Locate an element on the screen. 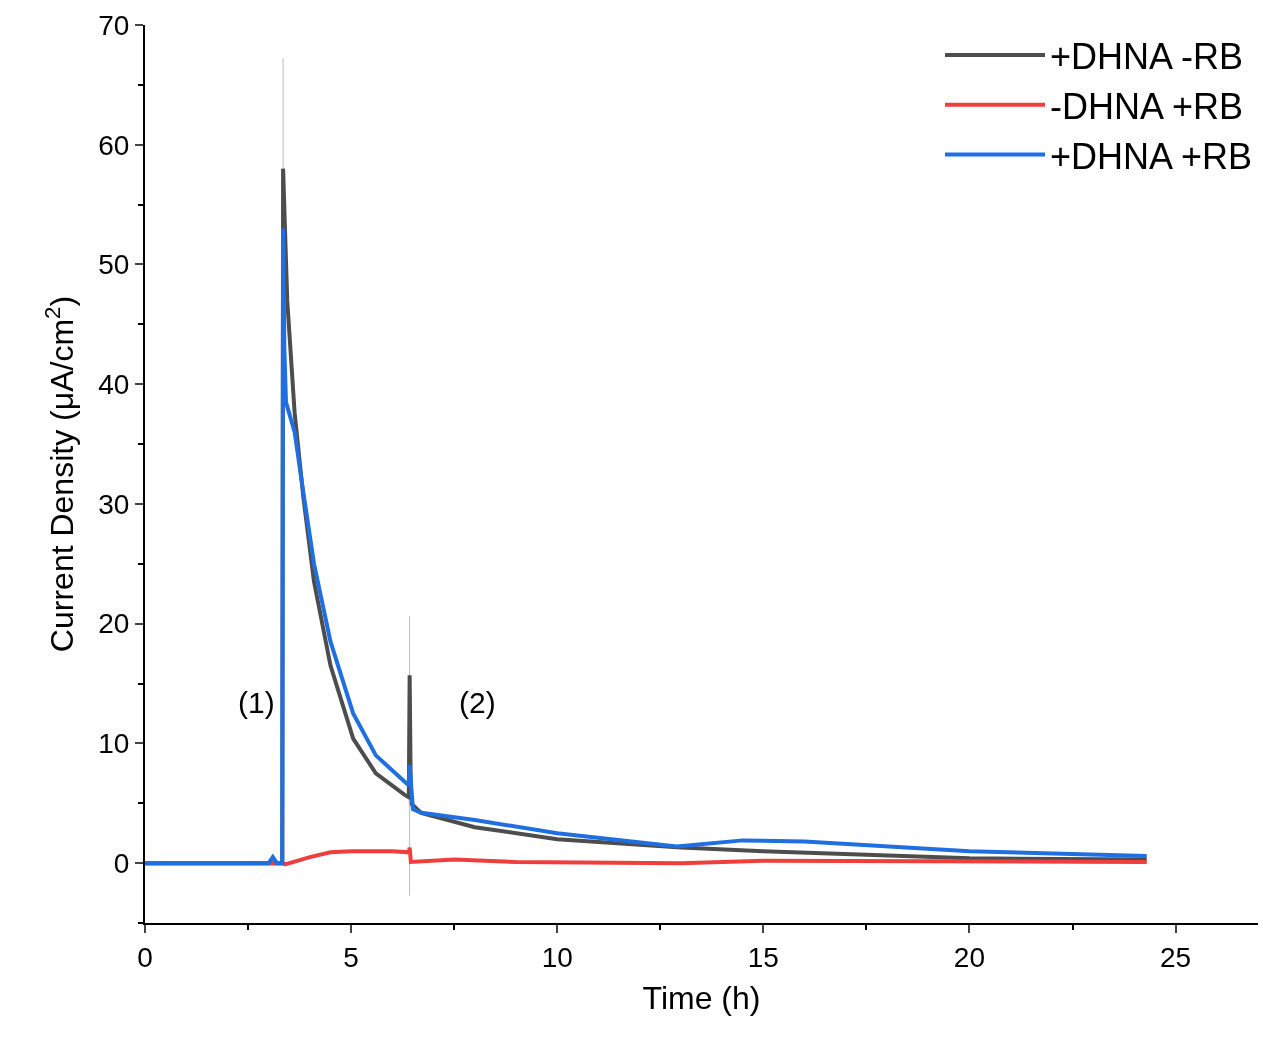 Image resolution: width=1263 pixels, height=1063 pixels. annotation: (2) is located at coordinates (477, 702).